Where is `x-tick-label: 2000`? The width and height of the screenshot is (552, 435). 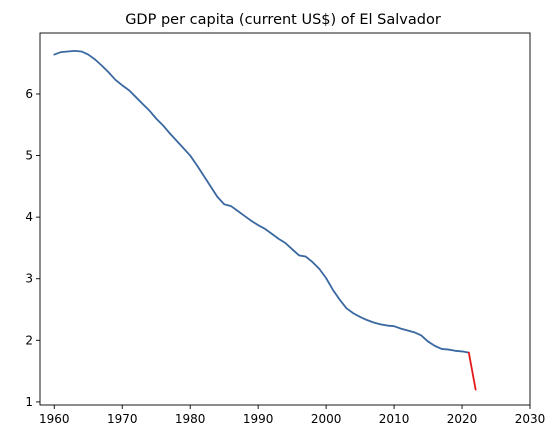 x-tick-label: 2000 is located at coordinates (326, 419).